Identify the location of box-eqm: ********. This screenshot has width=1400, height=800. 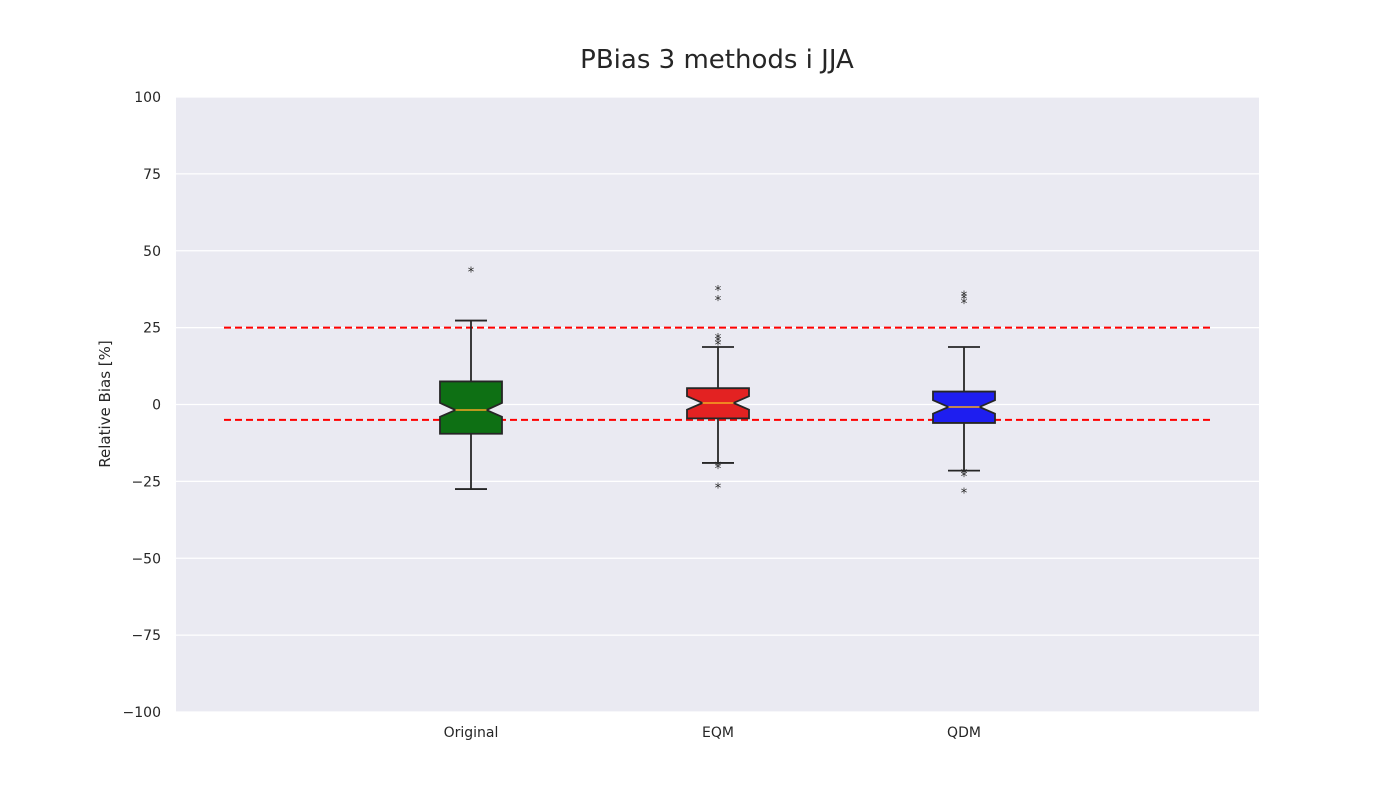
(718, 390).